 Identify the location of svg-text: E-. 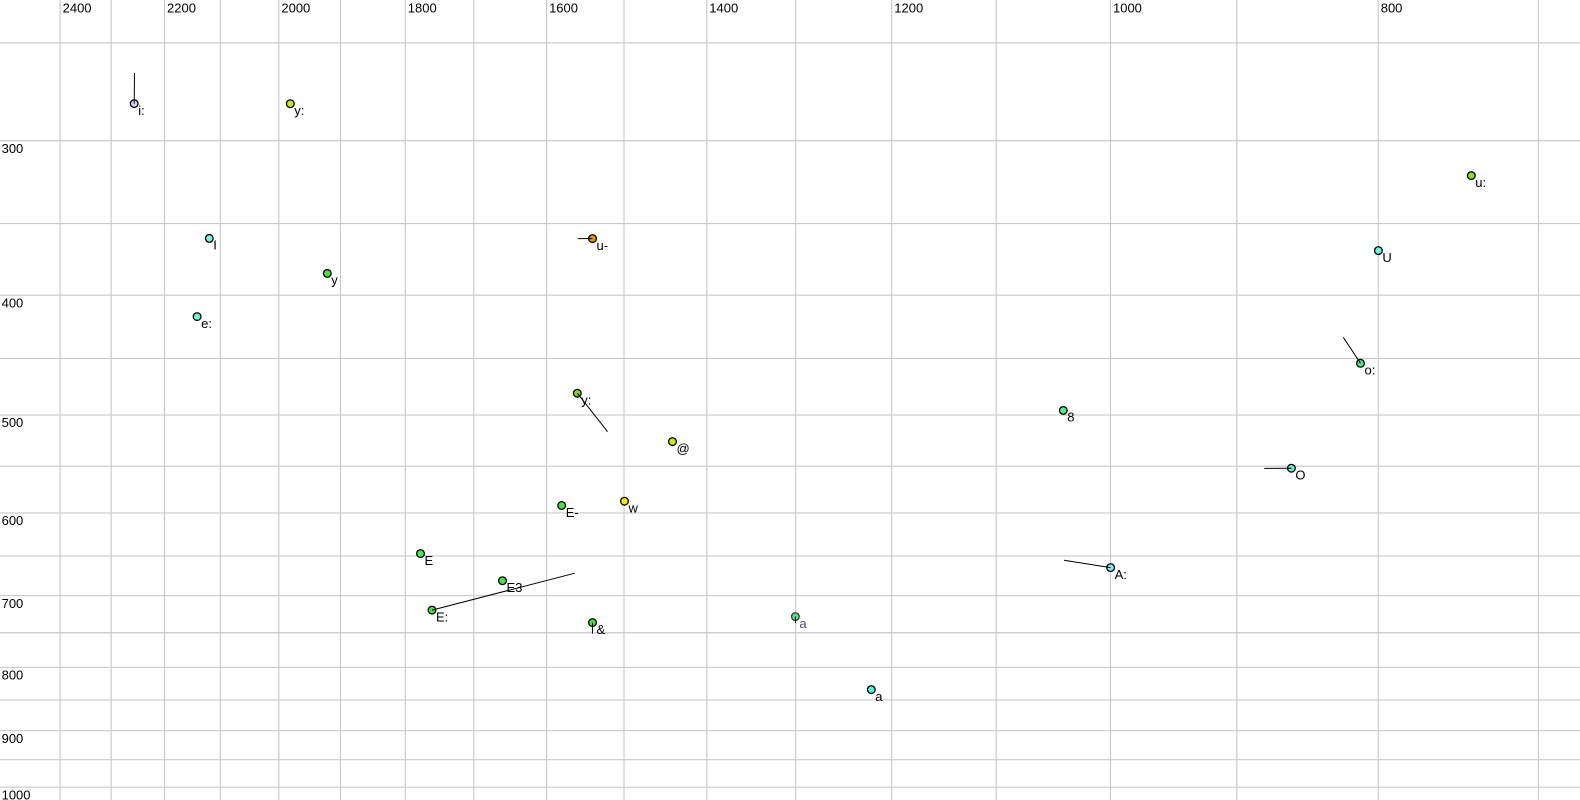
(572, 512).